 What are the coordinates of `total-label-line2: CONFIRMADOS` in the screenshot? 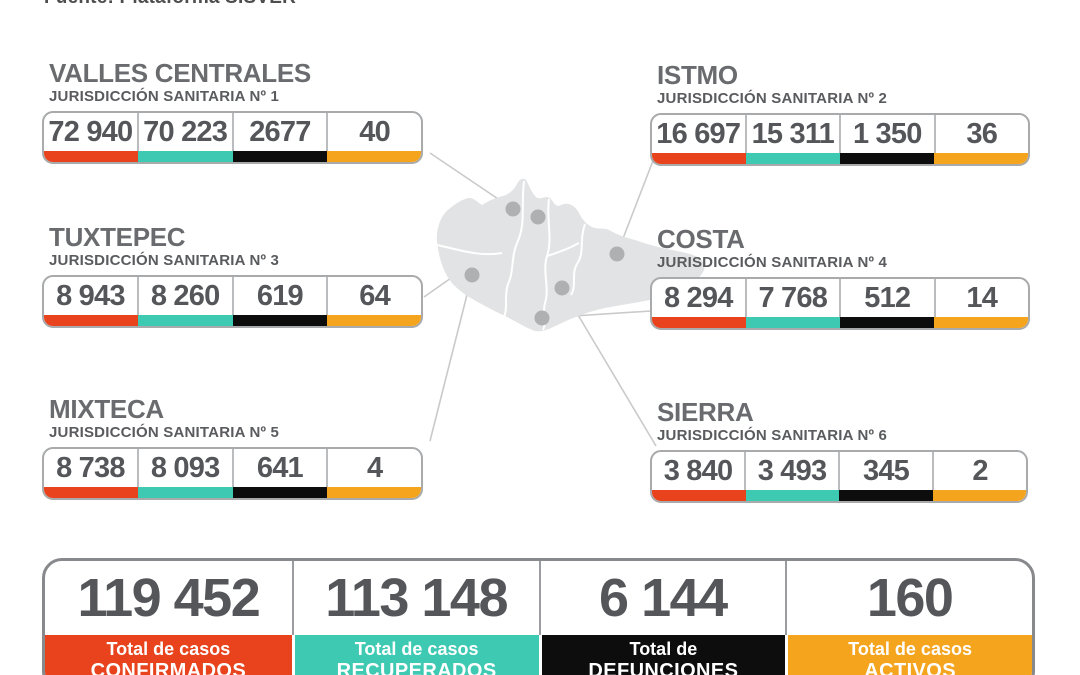 It's located at (168, 667).